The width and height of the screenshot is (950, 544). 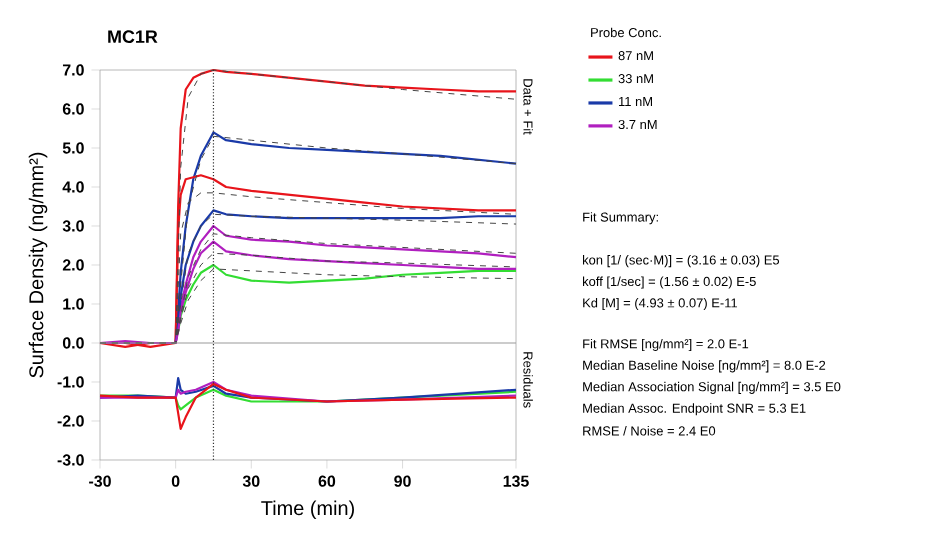 I want to click on x-axis-title: Time (min), so click(x=307, y=510).